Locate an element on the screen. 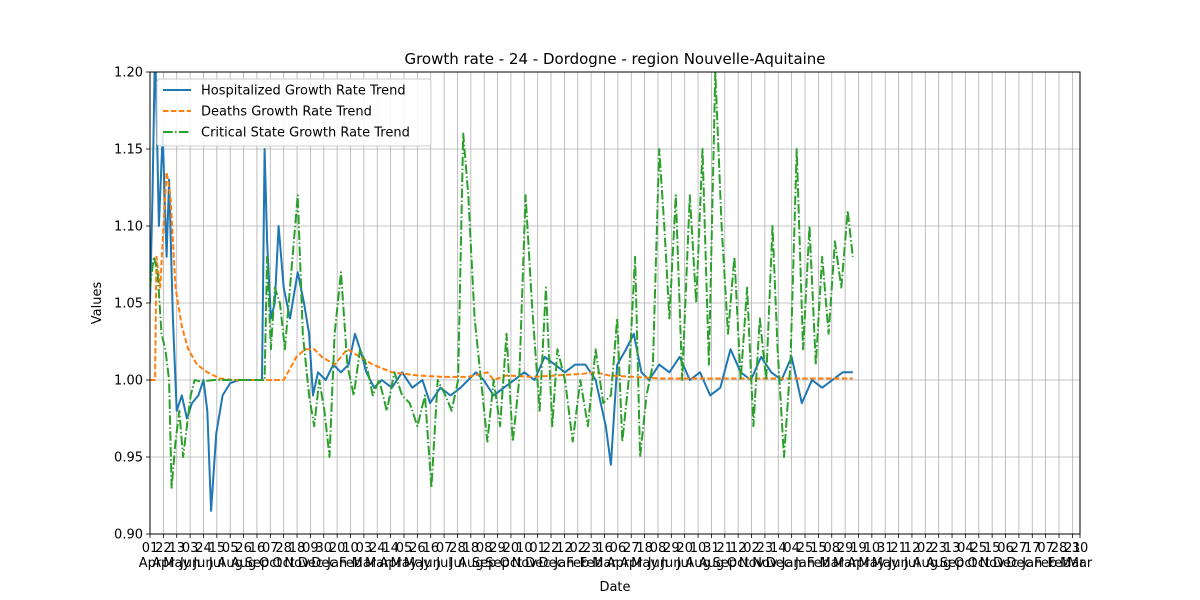 The height and width of the screenshot is (600, 1200). x-tick-label: 07 Oct is located at coordinates (270, 556).